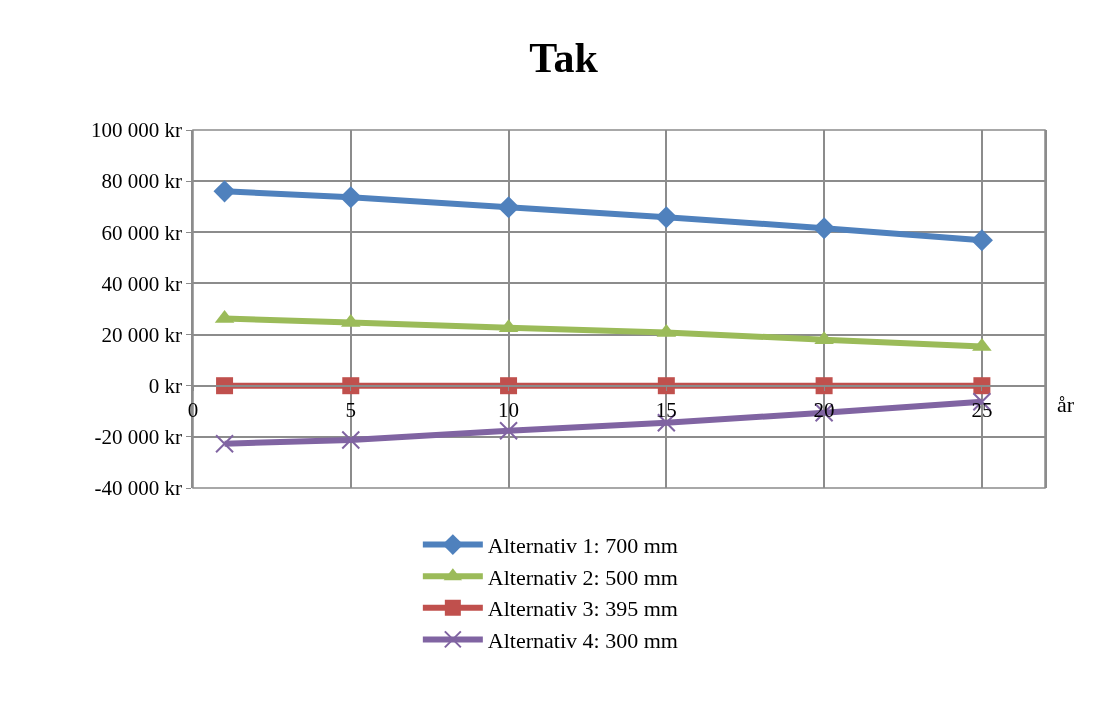 The height and width of the screenshot is (704, 1105). I want to click on x-axis-title: år, so click(1066, 404).